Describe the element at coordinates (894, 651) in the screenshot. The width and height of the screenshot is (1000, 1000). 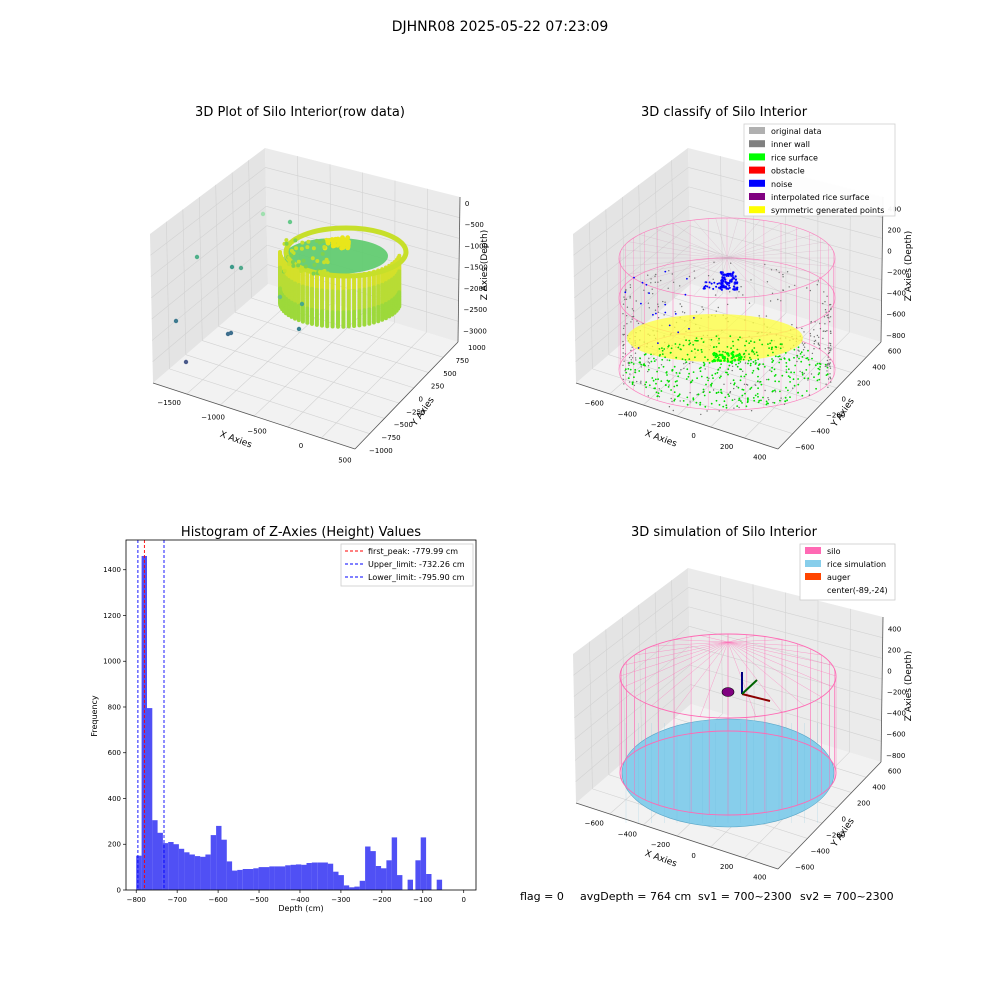
I see `z-tick-label: 200` at that location.